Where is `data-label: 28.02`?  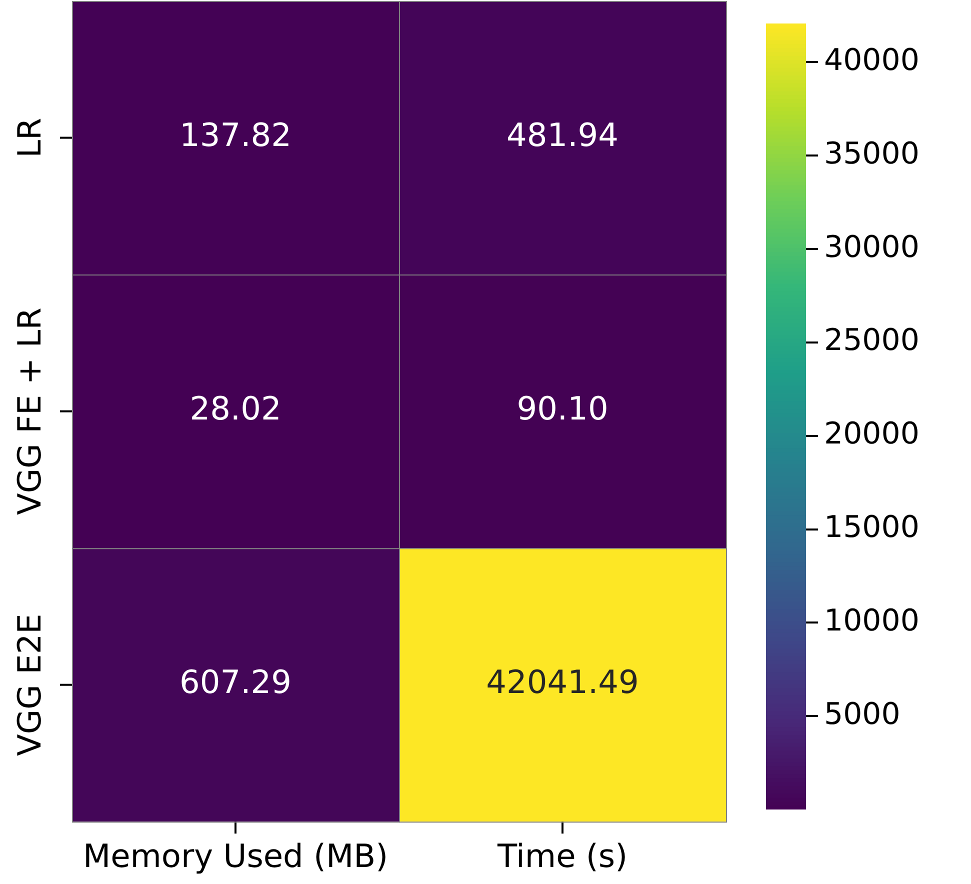 data-label: 28.02 is located at coordinates (236, 409).